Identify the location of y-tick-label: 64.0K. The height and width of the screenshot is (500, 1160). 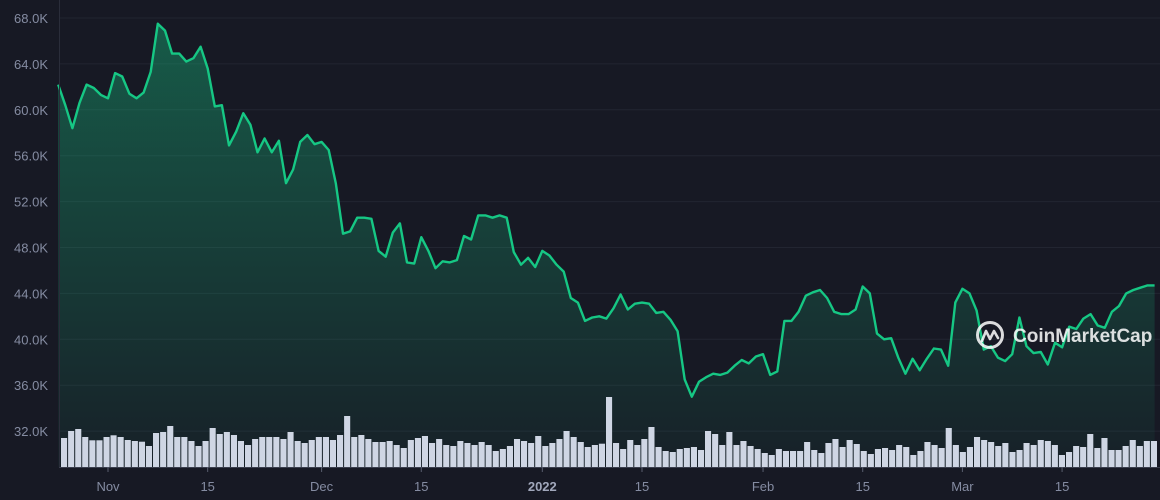
(31, 64).